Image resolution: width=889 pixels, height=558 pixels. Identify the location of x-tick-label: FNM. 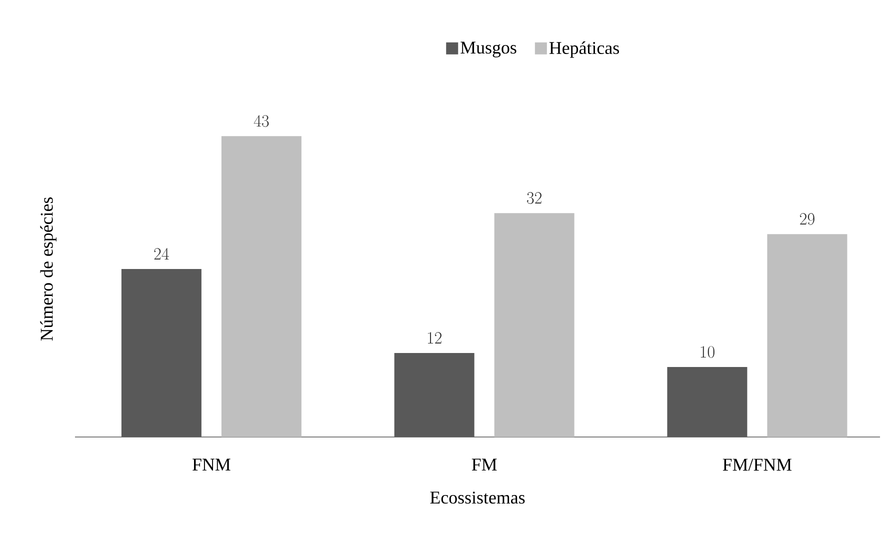
(211, 464).